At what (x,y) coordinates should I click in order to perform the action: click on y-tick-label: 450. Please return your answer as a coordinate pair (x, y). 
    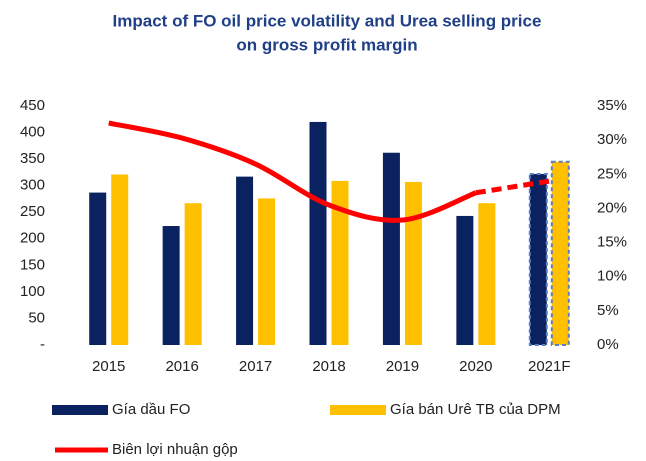
    Looking at the image, I should click on (32, 105).